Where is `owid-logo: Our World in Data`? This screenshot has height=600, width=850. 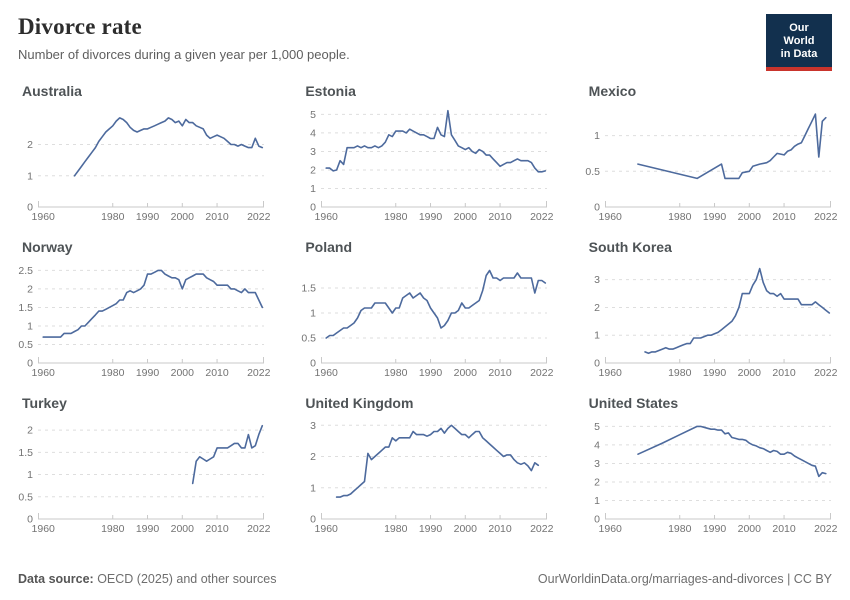
owid-logo: Our World in Data is located at coordinates (799, 42).